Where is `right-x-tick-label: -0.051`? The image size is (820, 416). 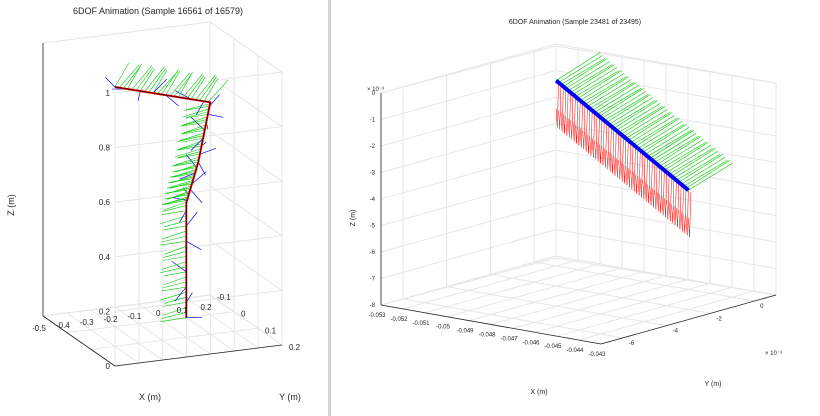
right-x-tick-label: -0.051 is located at coordinates (421, 324).